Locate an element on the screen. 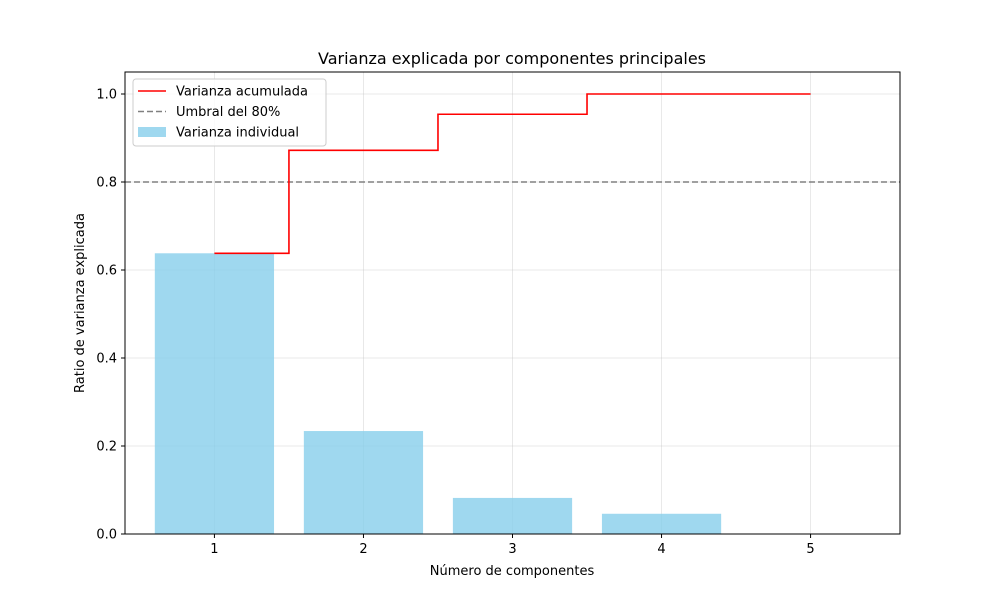 The height and width of the screenshot is (600, 1000). x-tick-label: 1 is located at coordinates (214, 549).